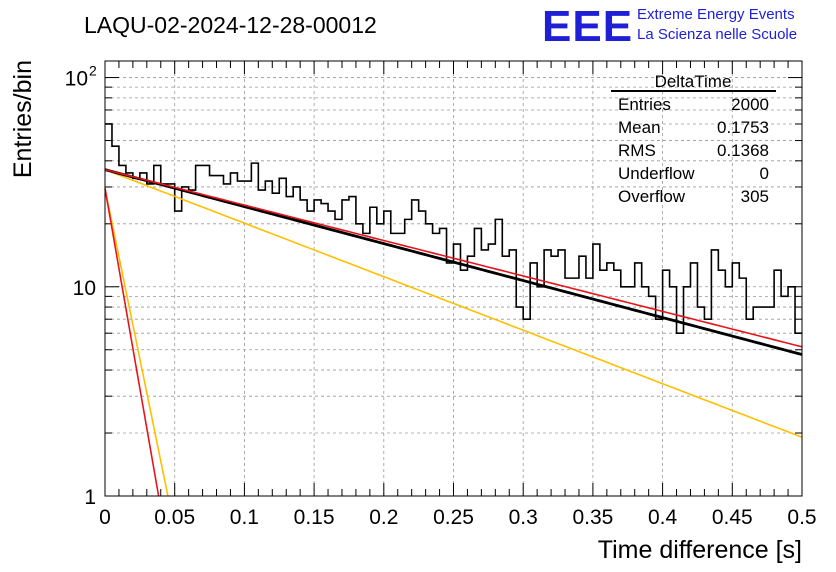 The height and width of the screenshot is (572, 836). What do you see at coordinates (644, 104) in the screenshot?
I see `stats-label: Entries` at bounding box center [644, 104].